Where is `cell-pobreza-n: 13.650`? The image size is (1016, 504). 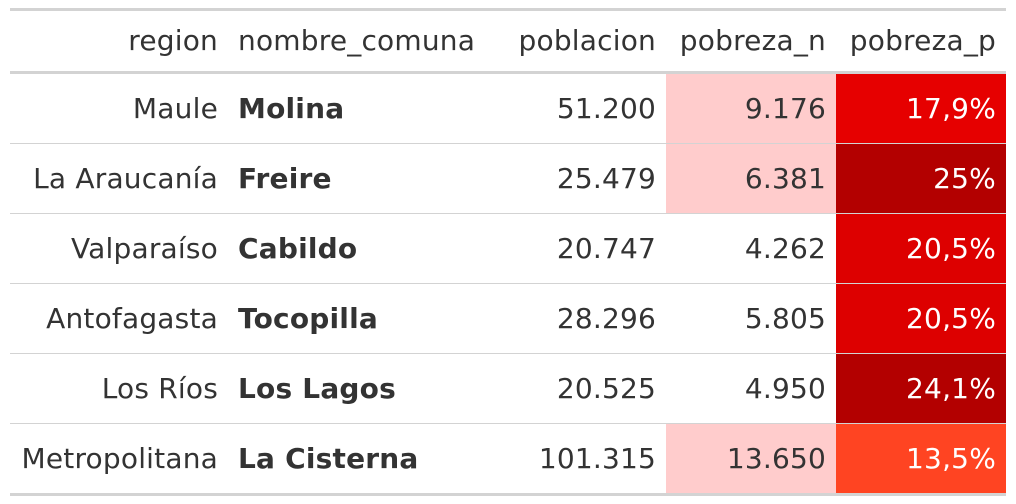 cell-pobreza-n: 13.650 is located at coordinates (751, 459).